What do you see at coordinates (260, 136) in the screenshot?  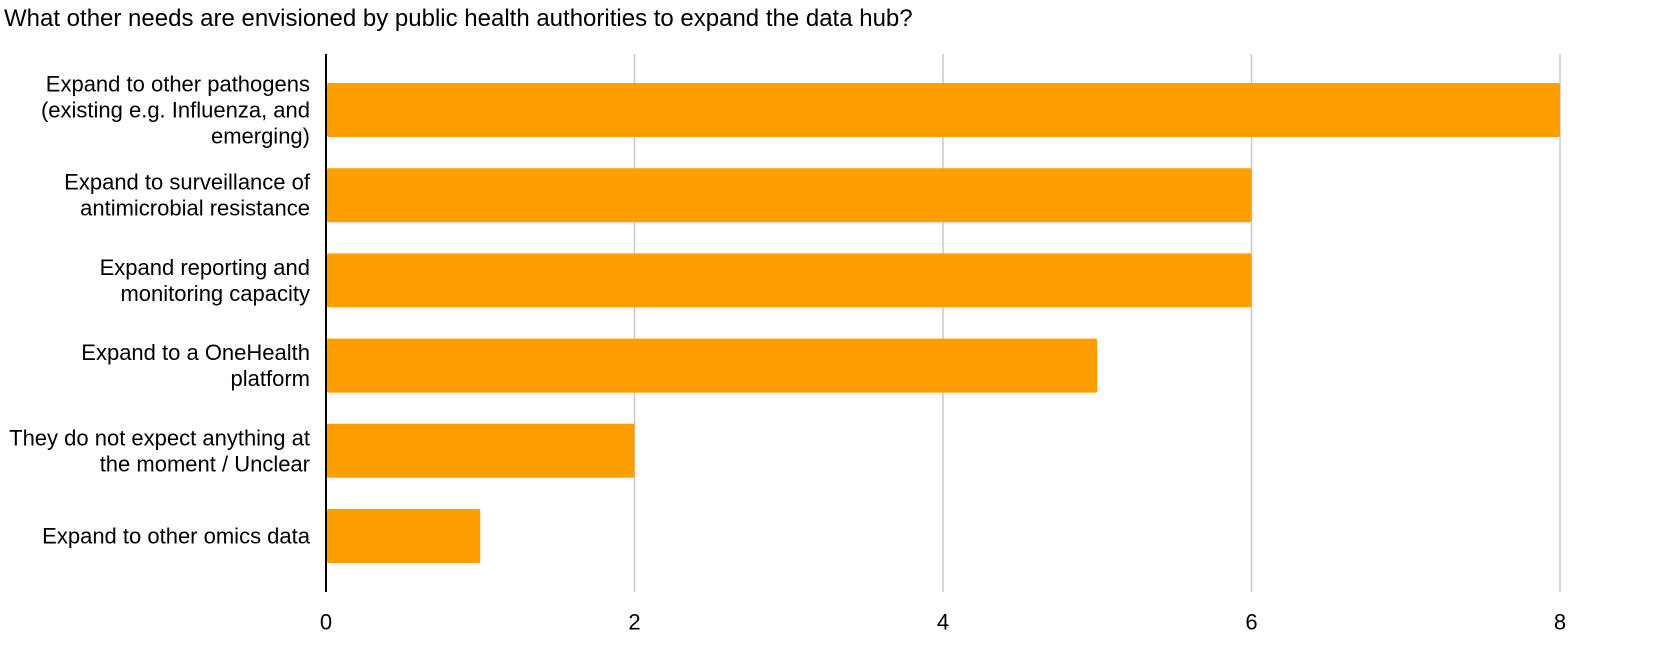 I see `category-label-0-line-2: emerging)` at bounding box center [260, 136].